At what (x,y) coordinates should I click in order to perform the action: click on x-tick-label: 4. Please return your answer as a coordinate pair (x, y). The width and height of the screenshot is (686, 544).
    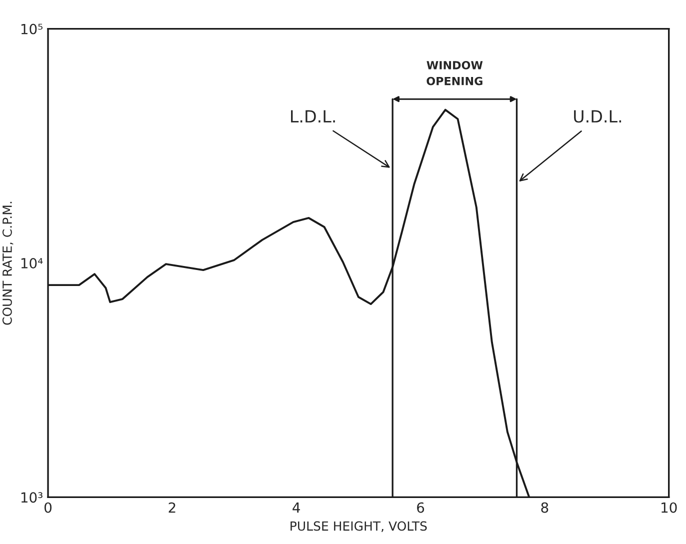
    Looking at the image, I should click on (296, 507).